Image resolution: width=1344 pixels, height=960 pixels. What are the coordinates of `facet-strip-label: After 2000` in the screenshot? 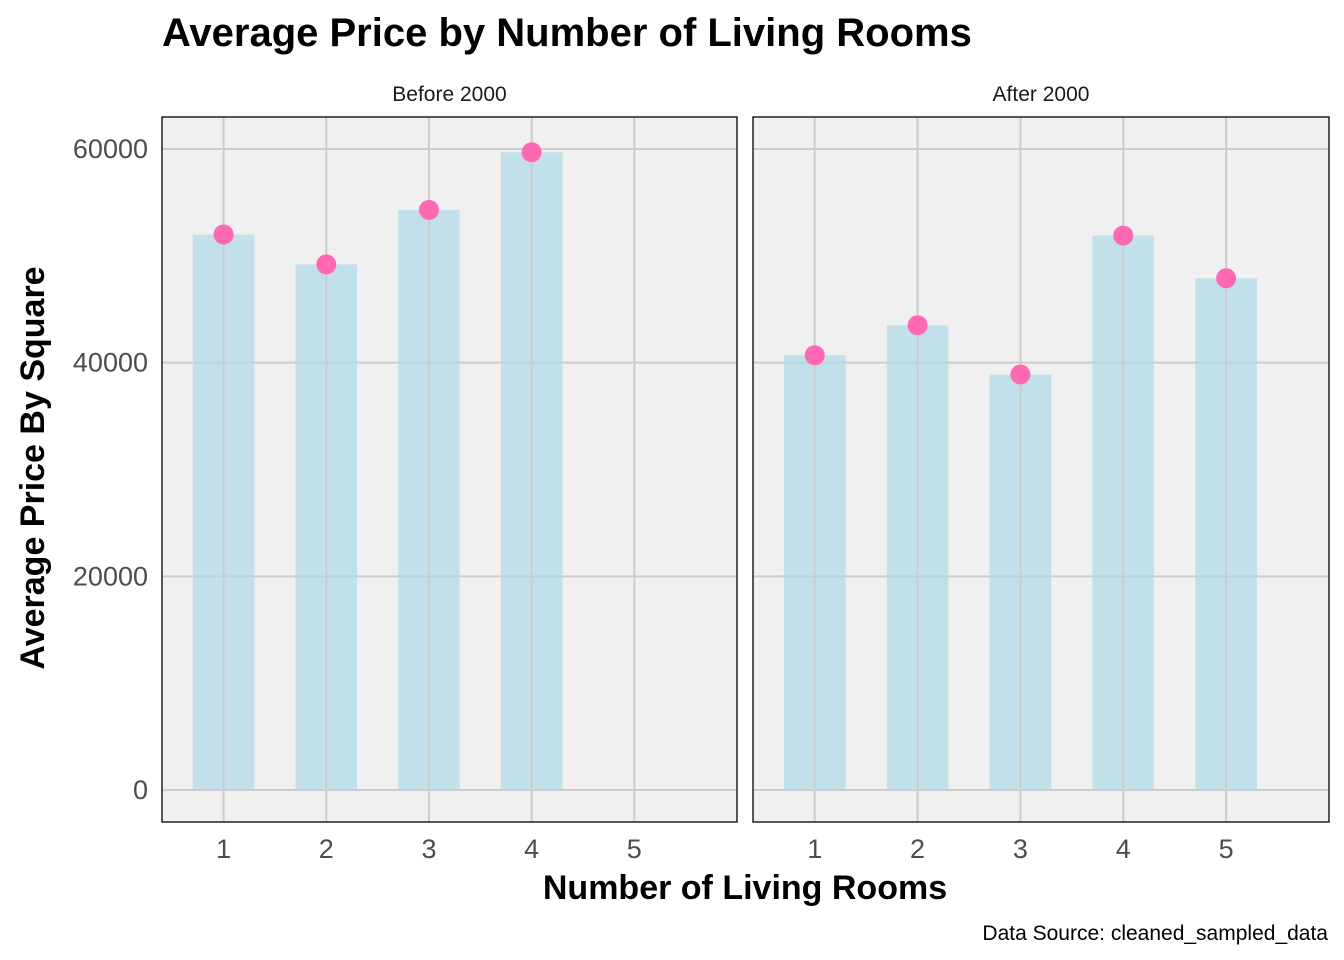 It's located at (1041, 94).